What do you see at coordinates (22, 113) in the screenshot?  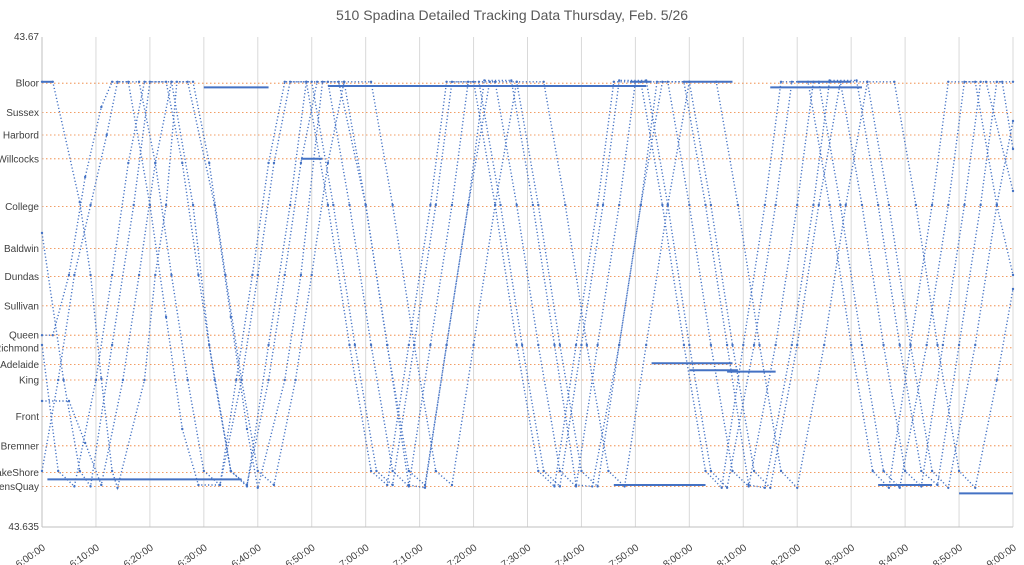 I see `stop-label: Sussex` at bounding box center [22, 113].